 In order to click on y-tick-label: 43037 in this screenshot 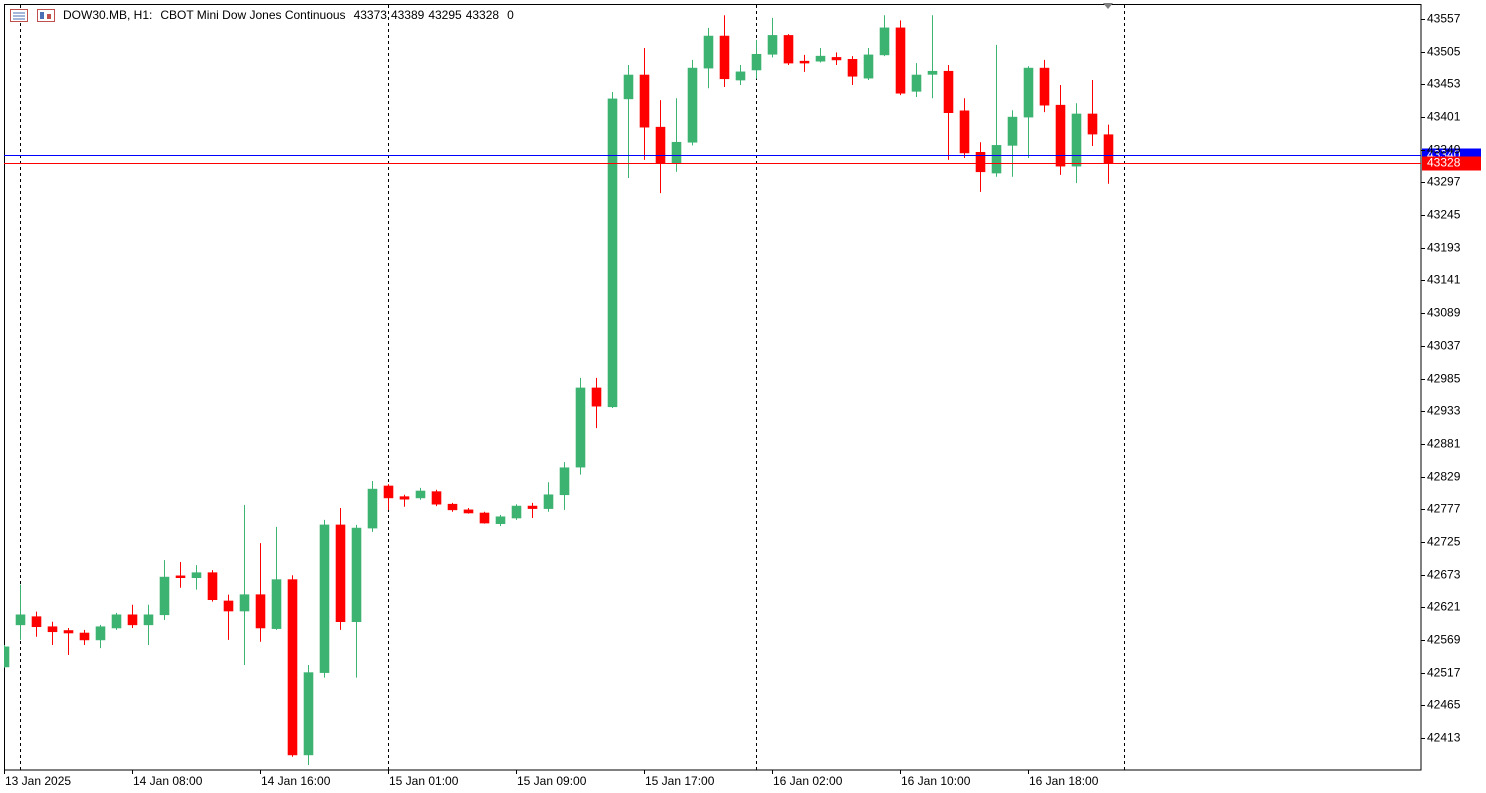, I will do `click(1444, 346)`.